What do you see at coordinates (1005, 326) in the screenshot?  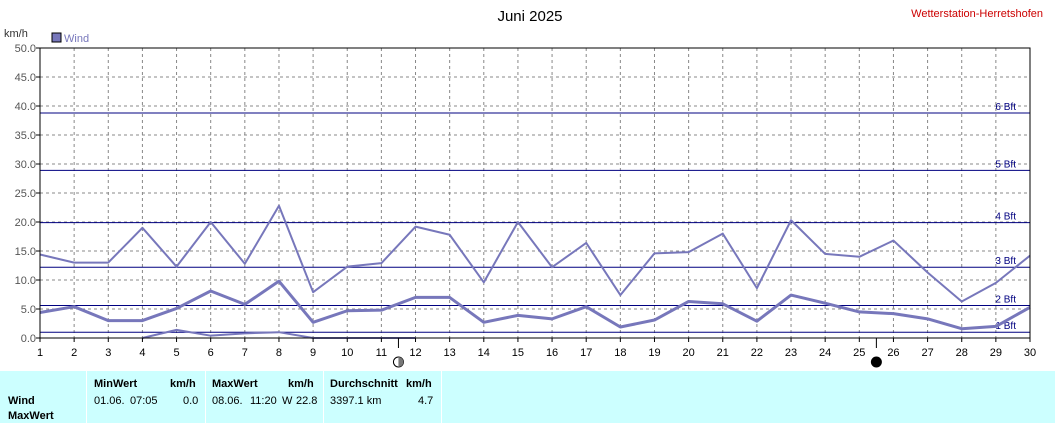 I see `beaufort-label: 1 Bft` at bounding box center [1005, 326].